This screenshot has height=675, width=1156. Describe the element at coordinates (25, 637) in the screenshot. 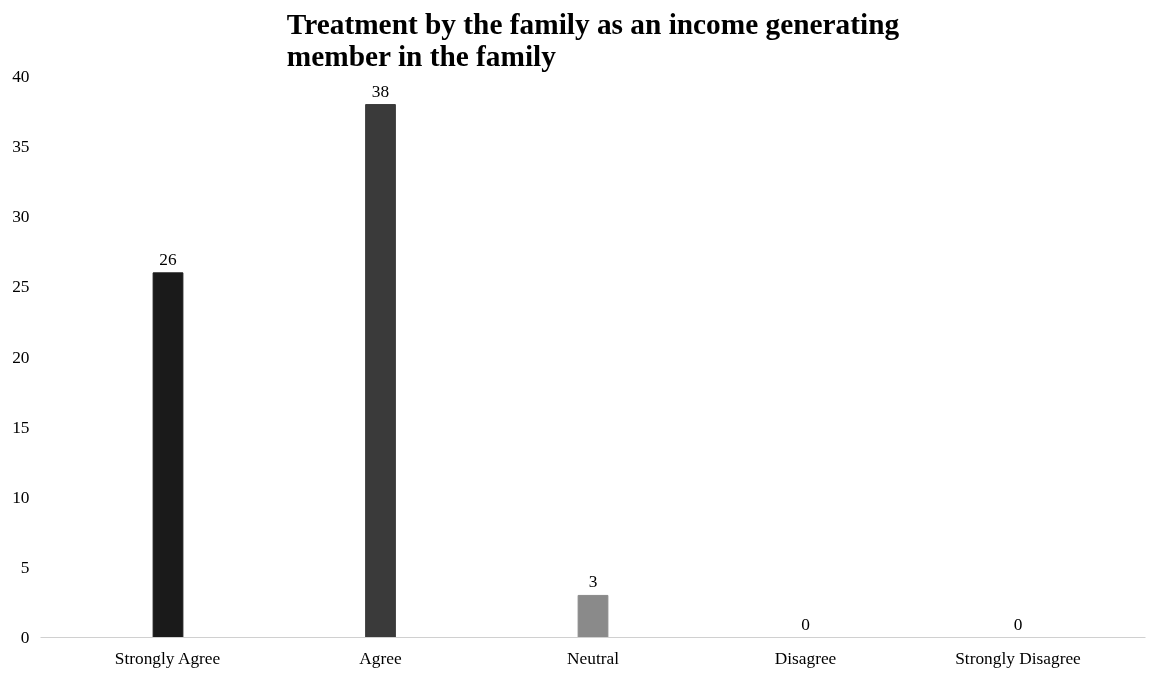

I see `y-tick-label: 0` at that location.